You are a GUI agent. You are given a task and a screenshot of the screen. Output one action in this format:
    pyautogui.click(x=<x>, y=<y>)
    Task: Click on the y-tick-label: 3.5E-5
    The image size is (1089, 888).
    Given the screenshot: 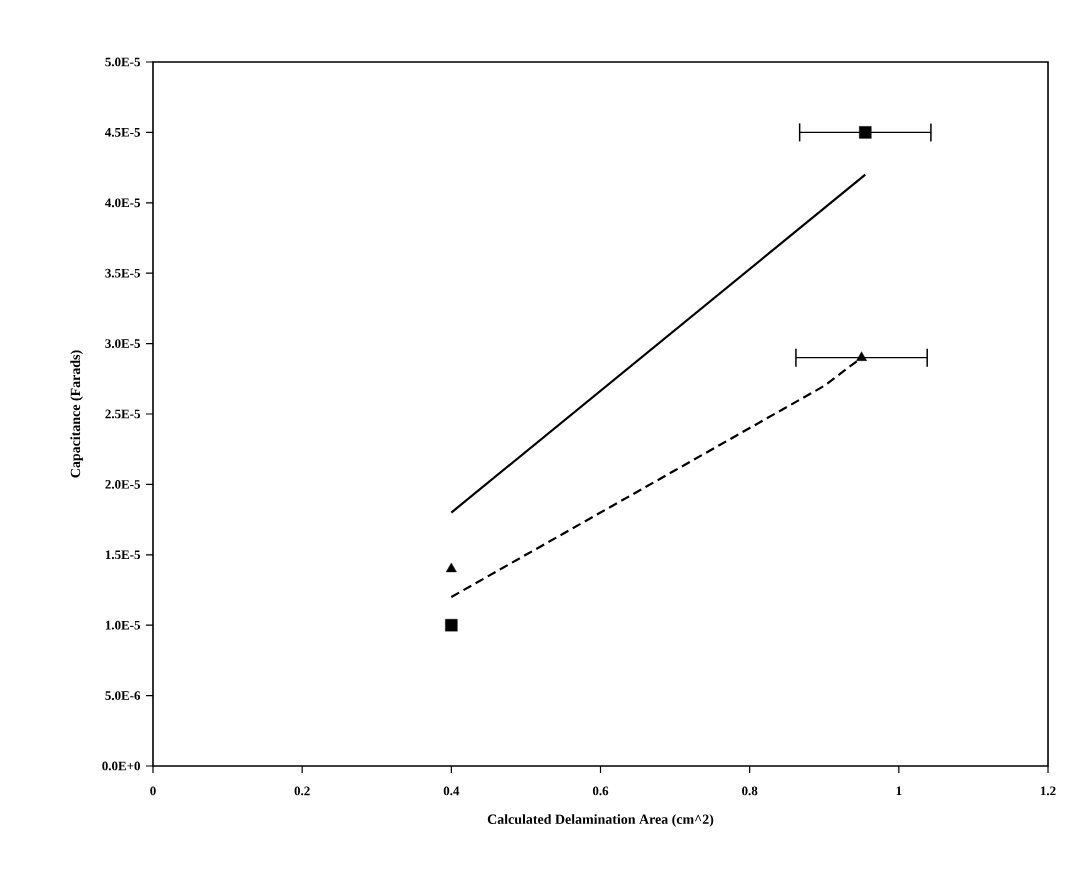 What is the action you would take?
    pyautogui.click(x=123, y=273)
    